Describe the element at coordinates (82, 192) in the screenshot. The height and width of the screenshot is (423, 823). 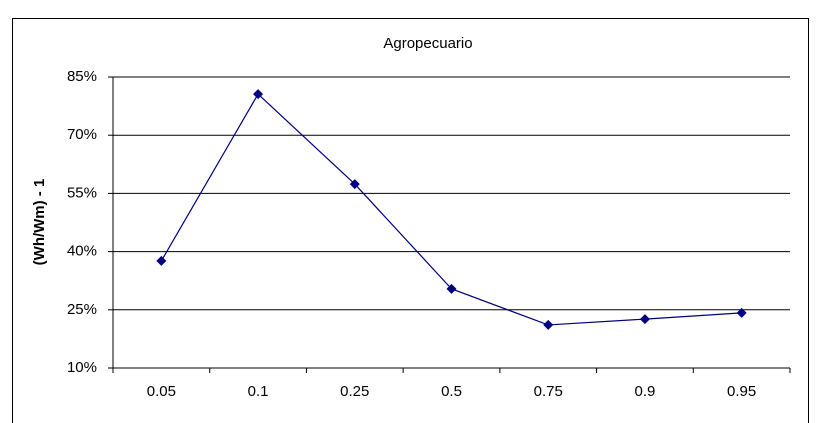
I see `y-tick-label: 55%` at that location.